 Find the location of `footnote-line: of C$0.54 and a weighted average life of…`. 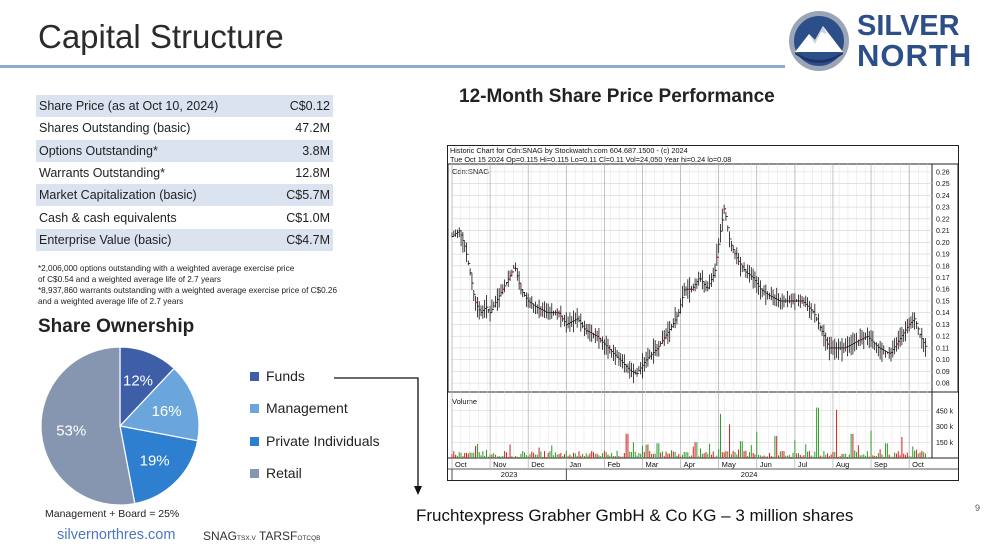

footnote-line: of C$0.54 and a weighted average life of… is located at coordinates (129, 279).